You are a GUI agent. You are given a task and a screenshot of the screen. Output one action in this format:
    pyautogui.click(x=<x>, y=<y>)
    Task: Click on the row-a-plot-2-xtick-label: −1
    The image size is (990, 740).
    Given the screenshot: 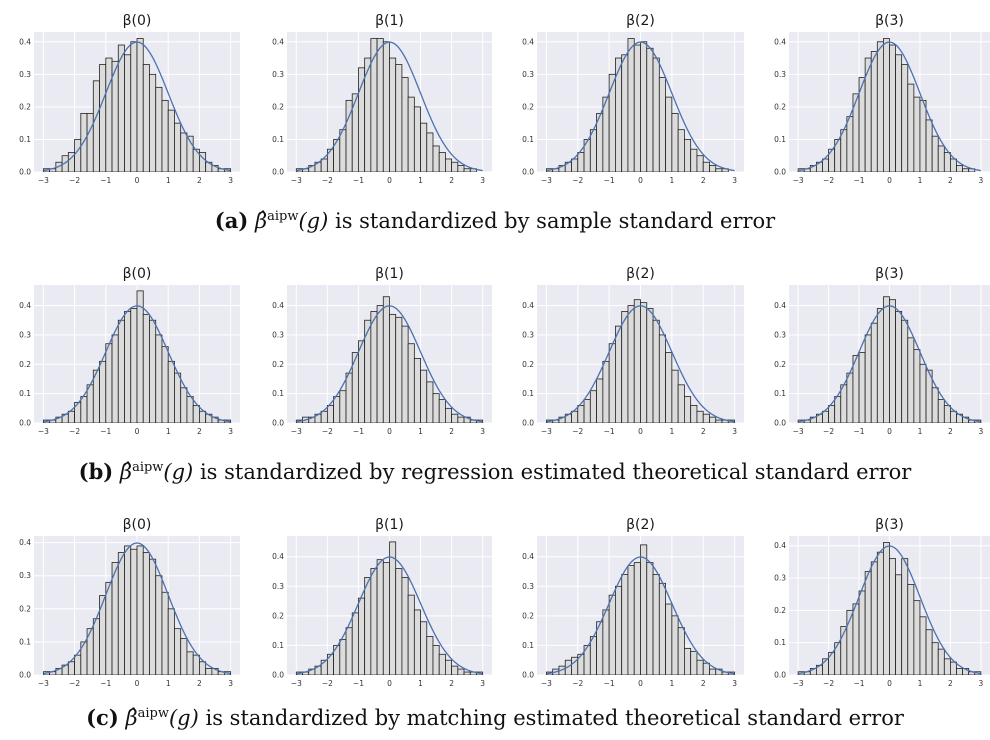 What is the action you would take?
    pyautogui.click(x=609, y=180)
    